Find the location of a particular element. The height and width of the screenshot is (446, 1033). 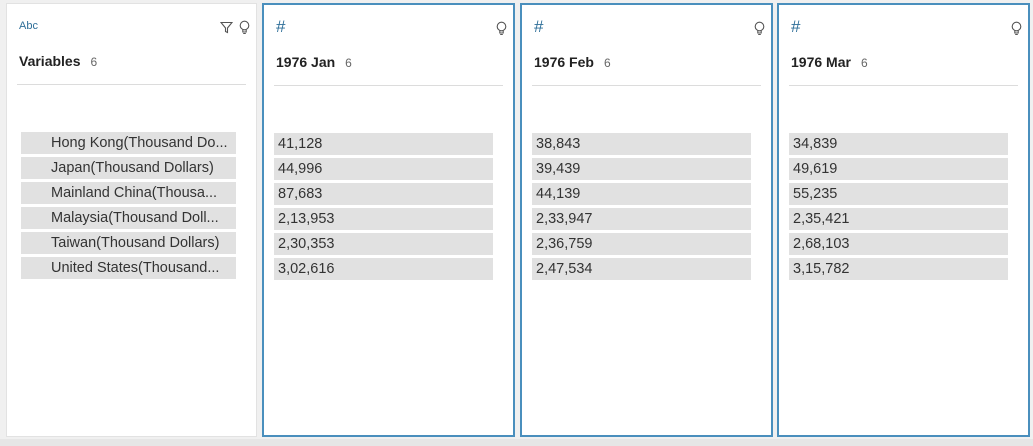

list-item: Japan(Thousand Dollars) is located at coordinates (128, 168).